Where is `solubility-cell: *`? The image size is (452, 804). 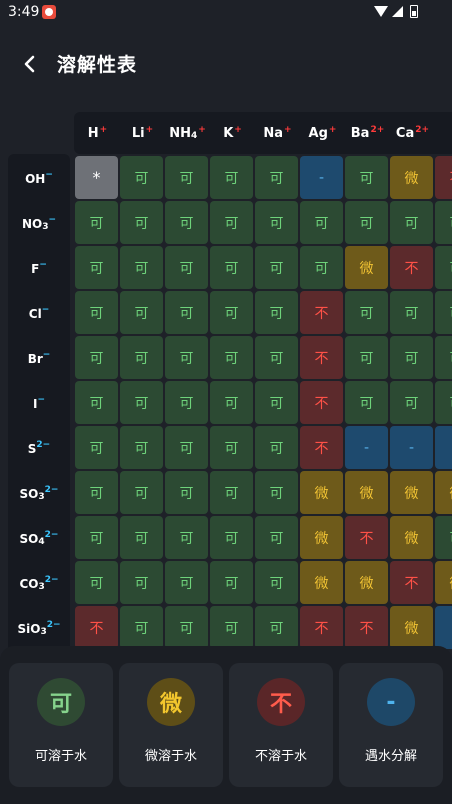
solubility-cell: * is located at coordinates (96, 177).